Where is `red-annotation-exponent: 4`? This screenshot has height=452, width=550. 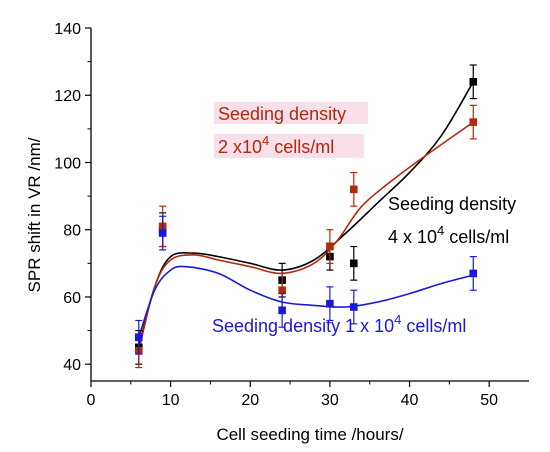 red-annotation-exponent: 4 is located at coordinates (265, 140).